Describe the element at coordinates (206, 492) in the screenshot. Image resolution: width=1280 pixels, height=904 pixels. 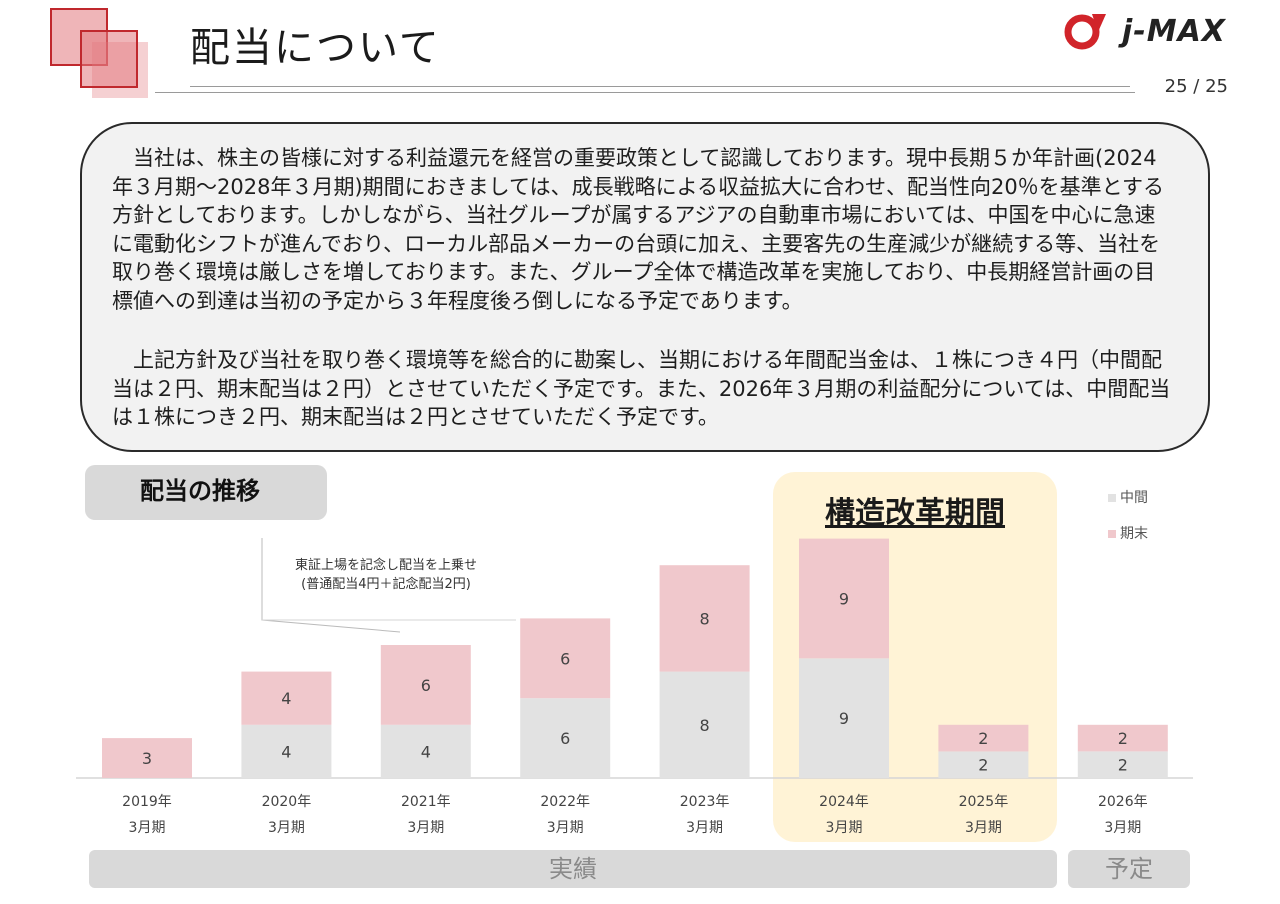
I see `section-label: 配当の推移` at that location.